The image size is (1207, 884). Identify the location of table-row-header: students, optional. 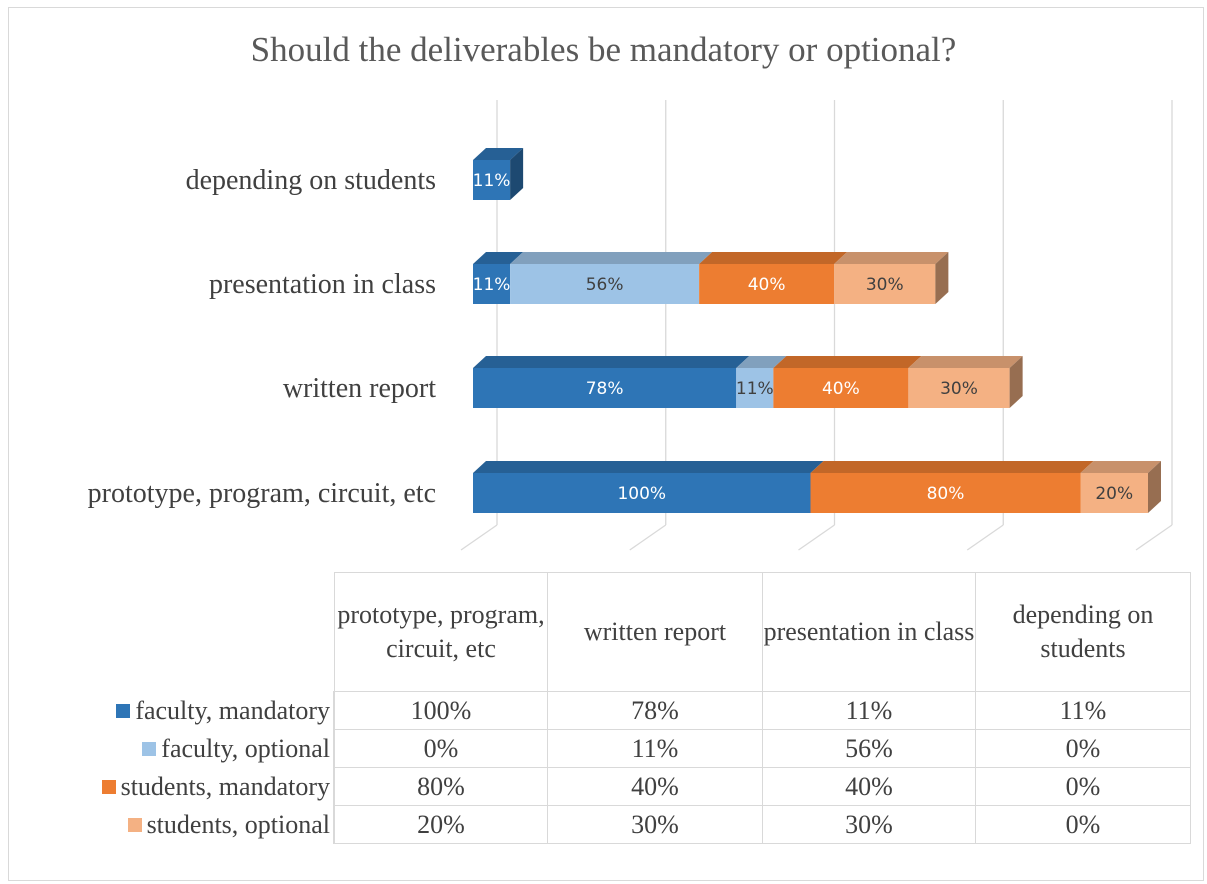
(231, 824).